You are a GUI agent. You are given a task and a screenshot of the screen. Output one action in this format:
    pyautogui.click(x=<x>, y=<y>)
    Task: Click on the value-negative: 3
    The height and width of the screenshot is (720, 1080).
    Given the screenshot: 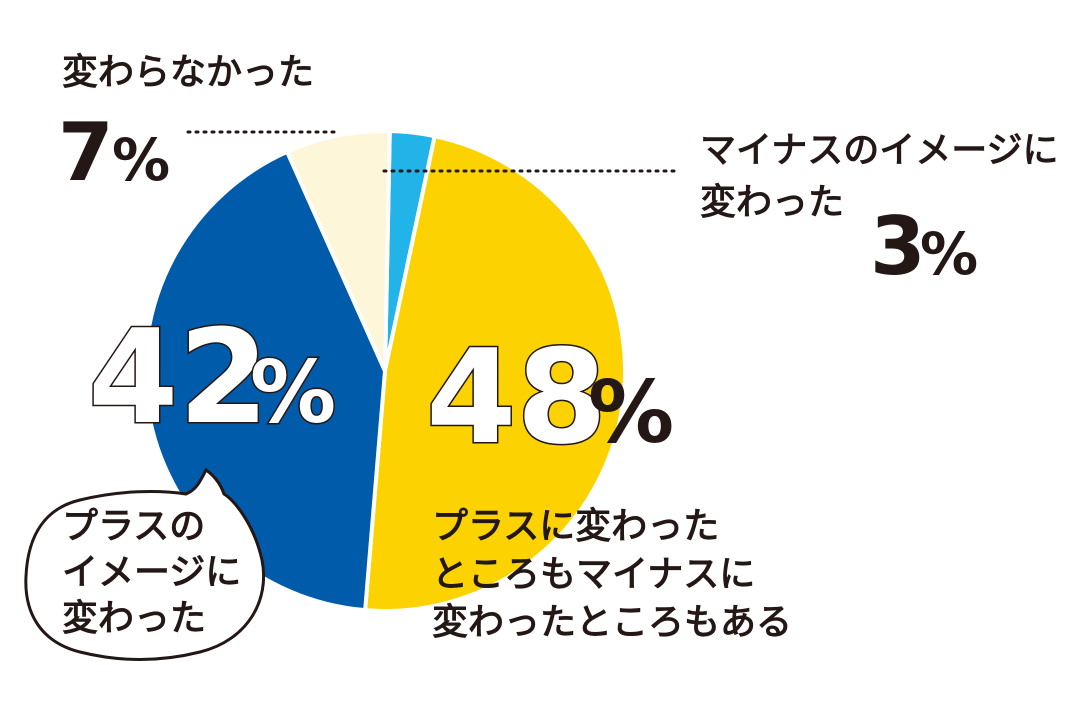 What is the action you would take?
    pyautogui.click(x=898, y=246)
    